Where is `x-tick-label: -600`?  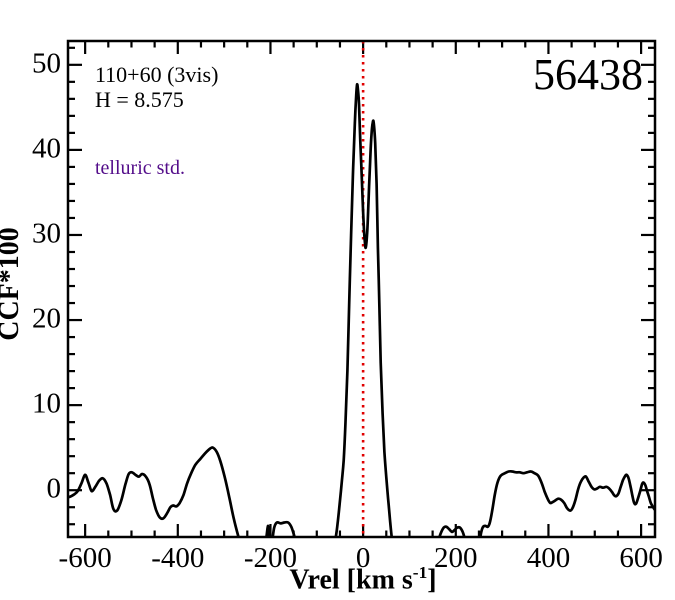
x-tick-label: -600 is located at coordinates (85, 558).